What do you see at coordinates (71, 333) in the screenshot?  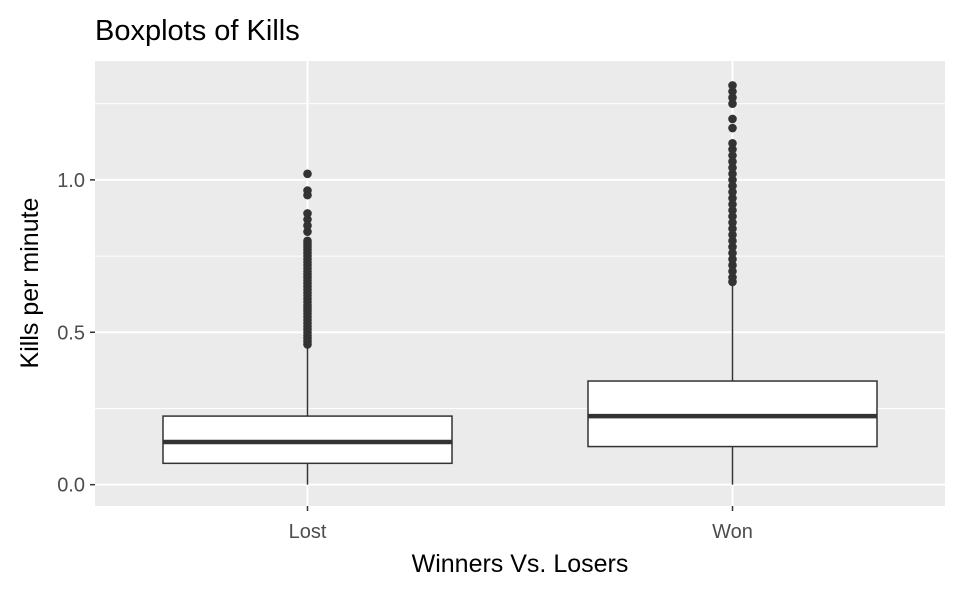 I see `y-tick-label: 0.5` at bounding box center [71, 333].